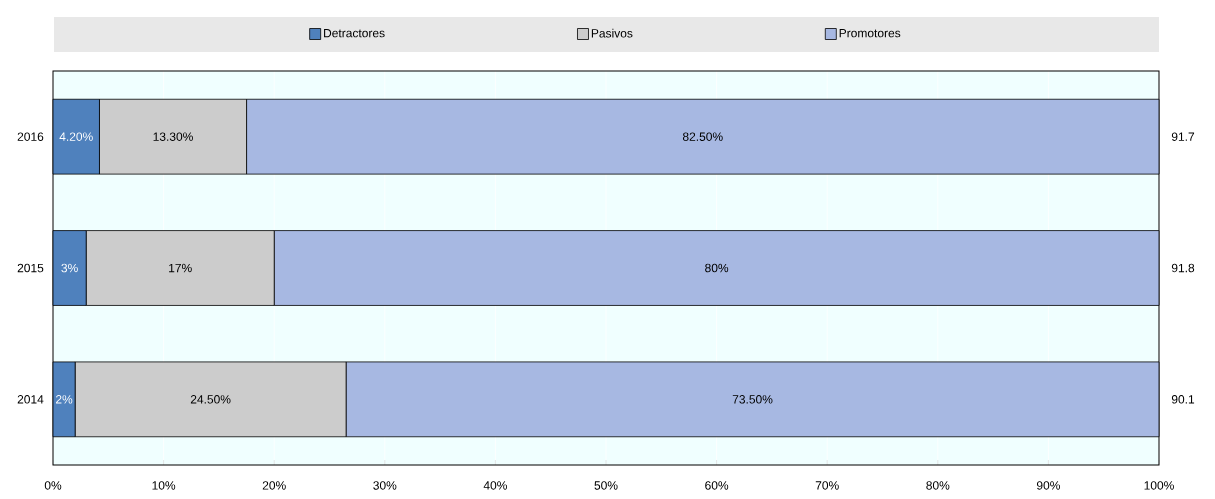  I want to click on text: 91.7, so click(1183, 136).